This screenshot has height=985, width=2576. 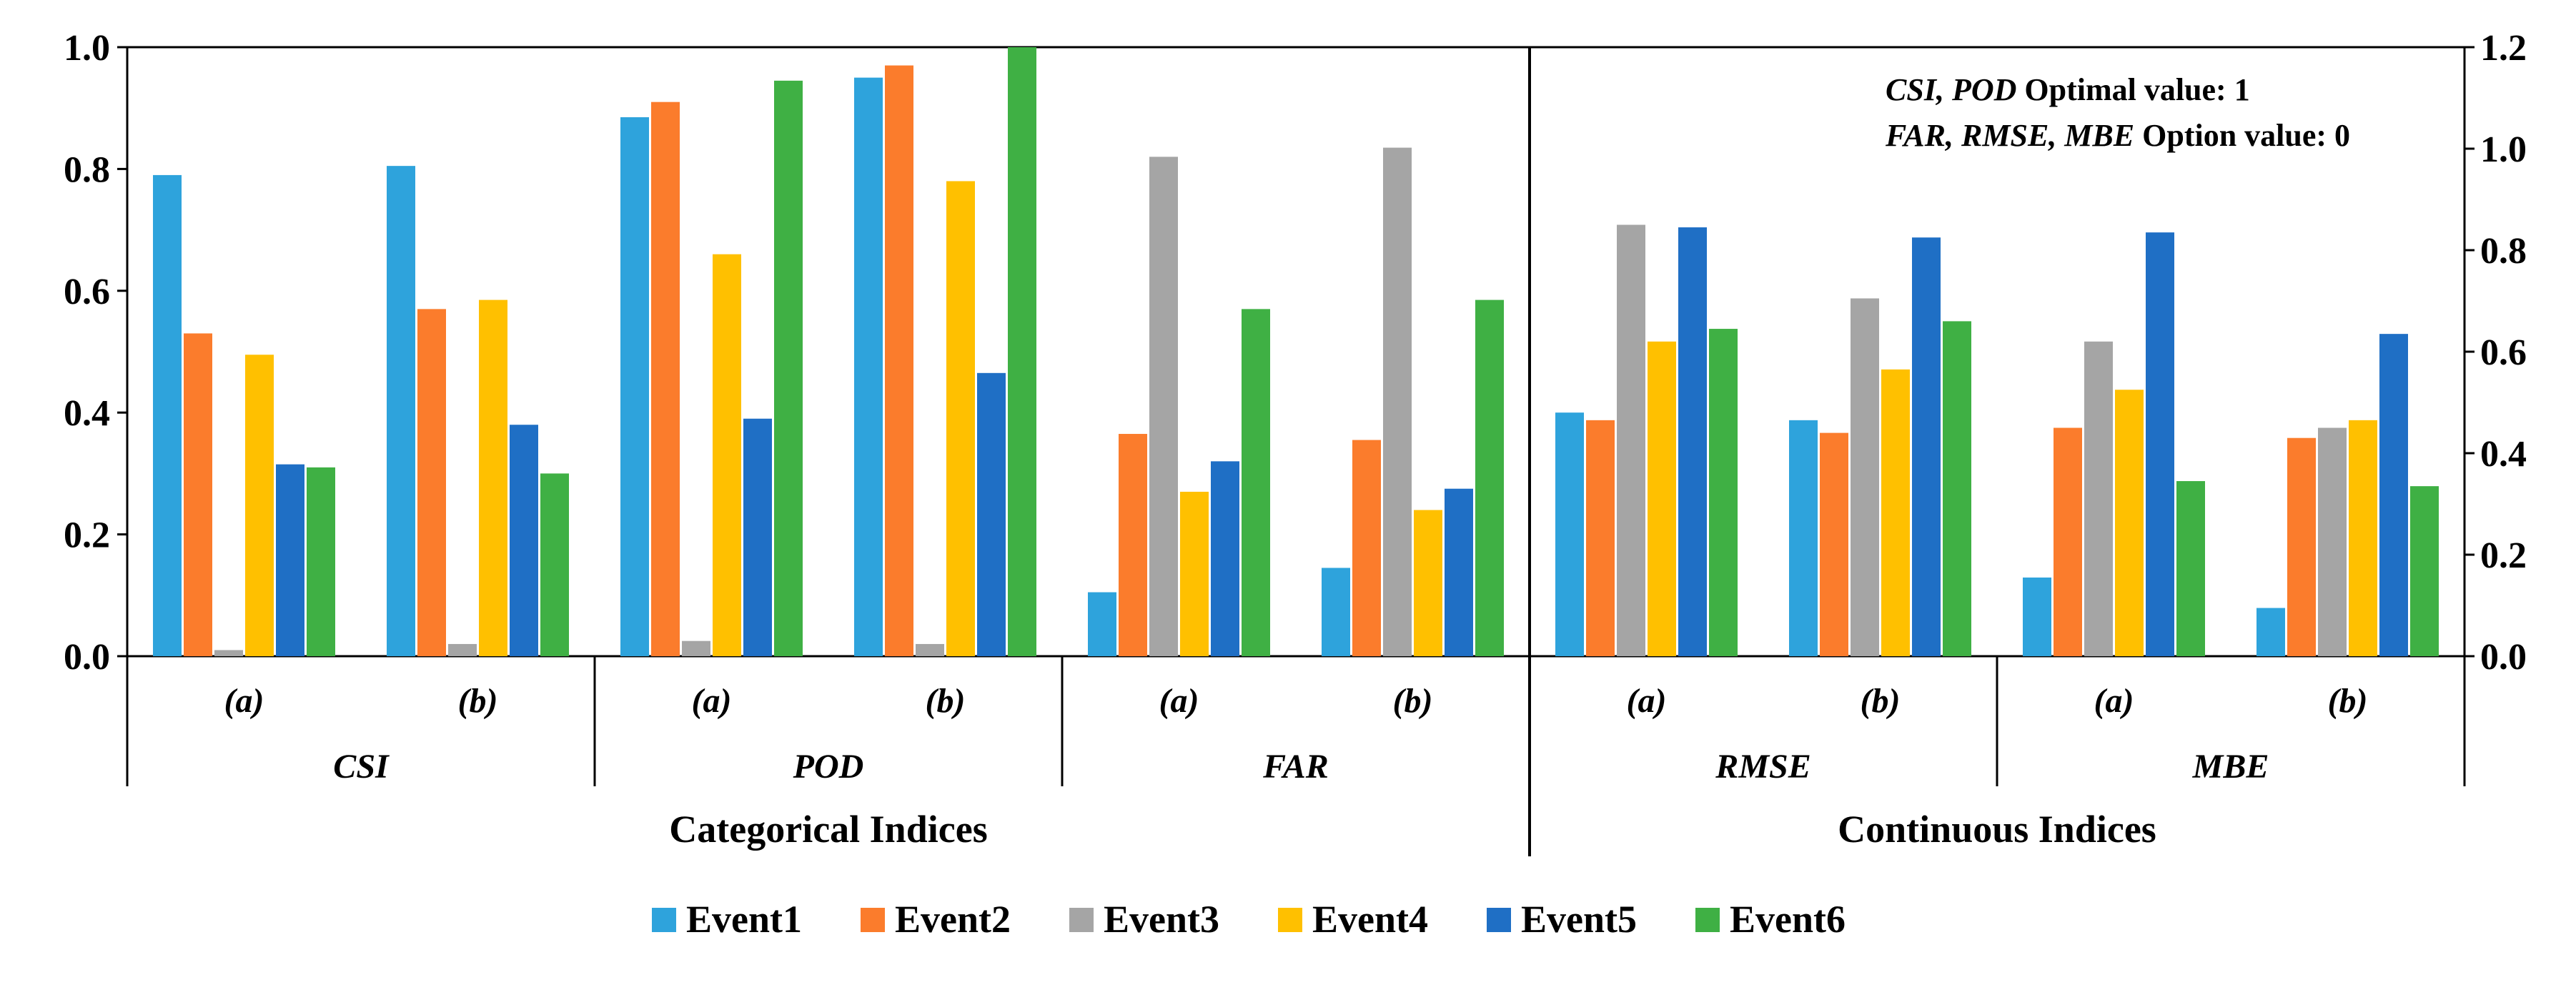 I want to click on bar-pod-a-event1, so click(x=634, y=387).